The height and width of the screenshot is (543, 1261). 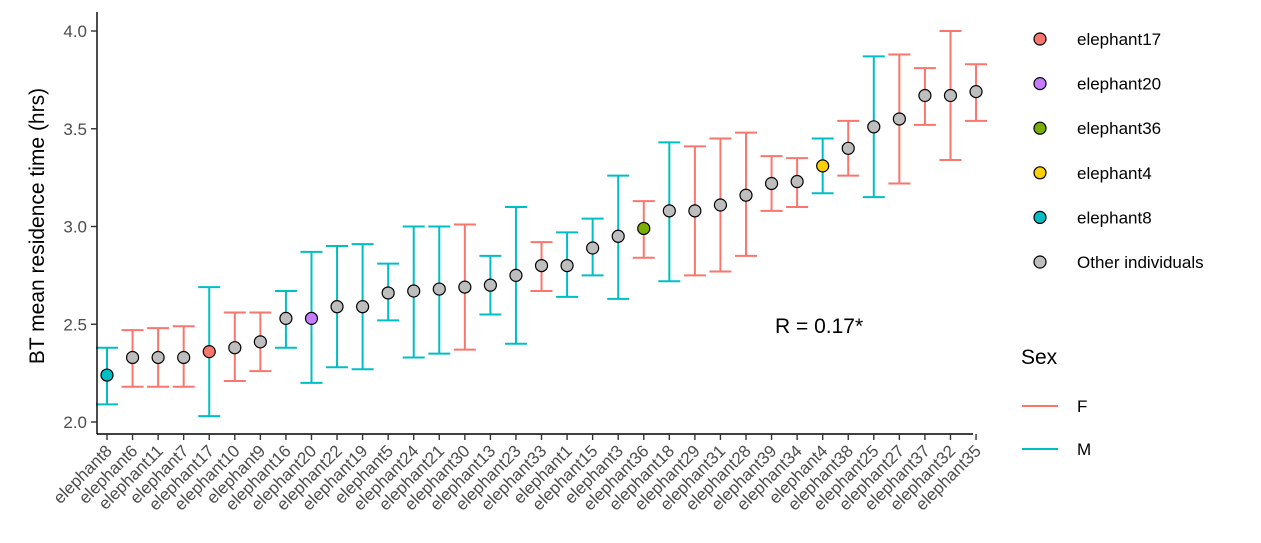 What do you see at coordinates (107, 375) in the screenshot?
I see `point-elephant8` at bounding box center [107, 375].